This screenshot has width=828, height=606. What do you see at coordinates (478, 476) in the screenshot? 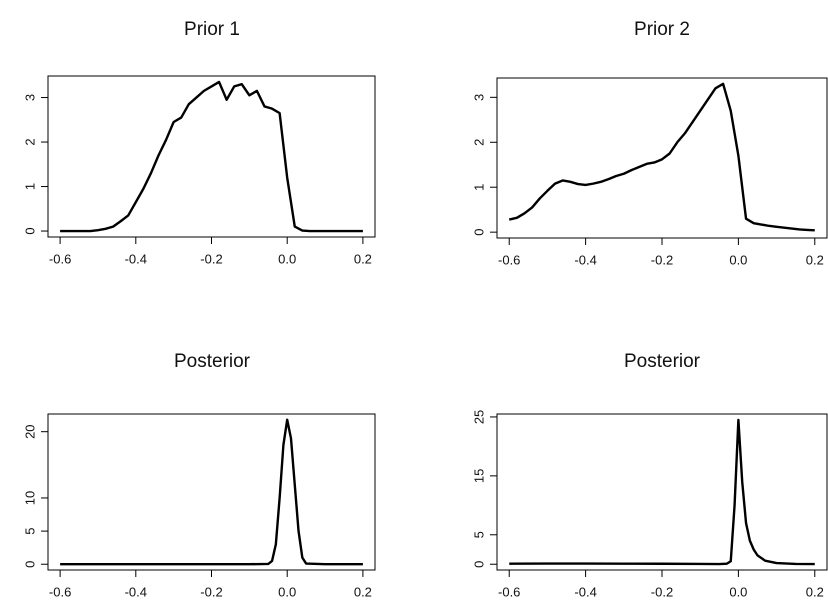
I see `y-tick-label: 15` at bounding box center [478, 476].